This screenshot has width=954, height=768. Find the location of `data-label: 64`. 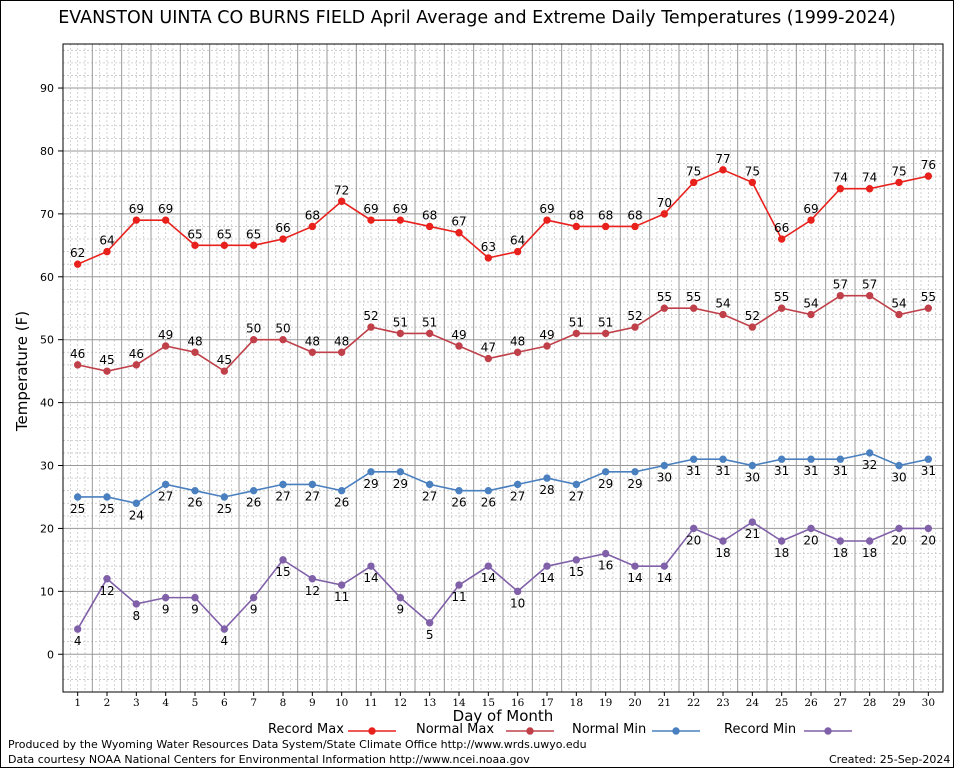

data-label: 64 is located at coordinates (106, 241).